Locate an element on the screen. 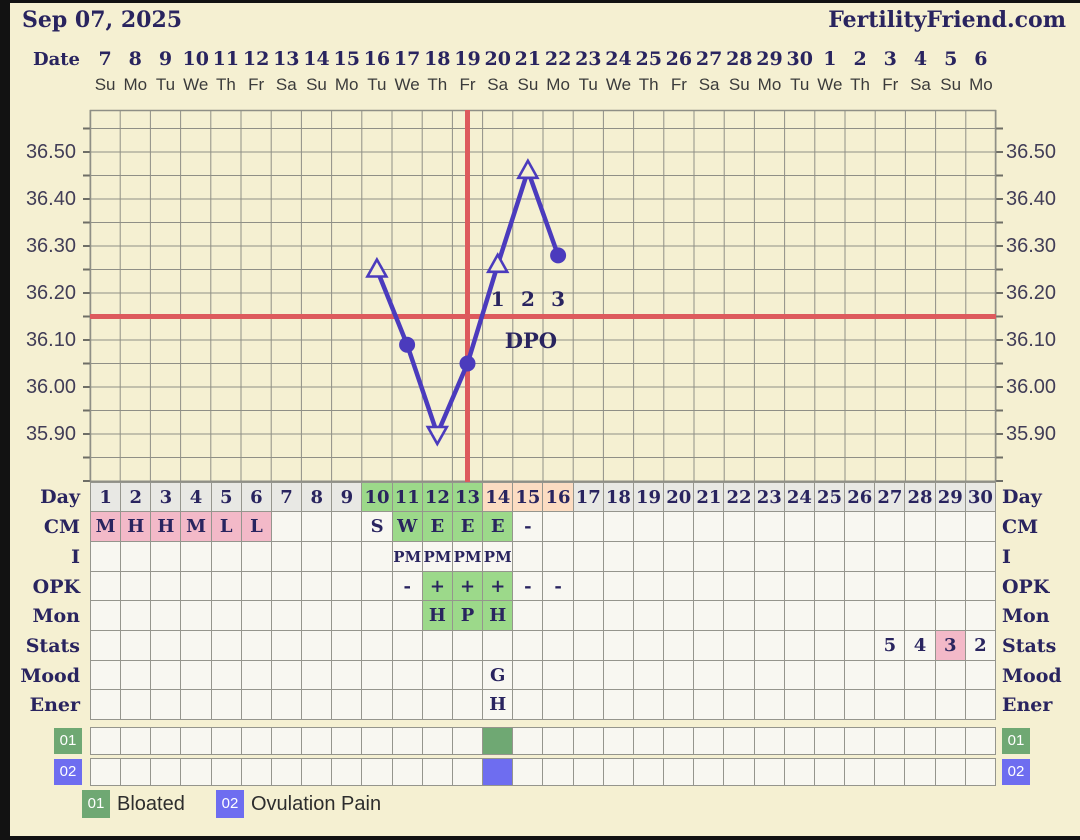  opk-cell-day-16: - is located at coordinates (558, 586).